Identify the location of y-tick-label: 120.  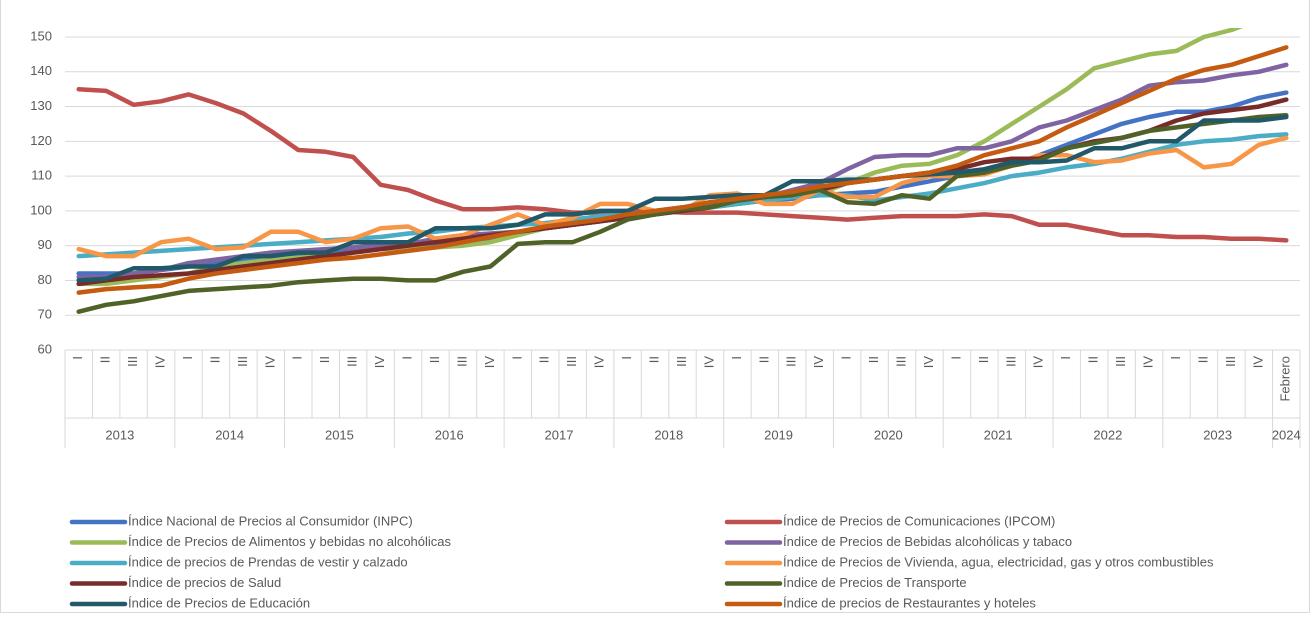
(41, 140).